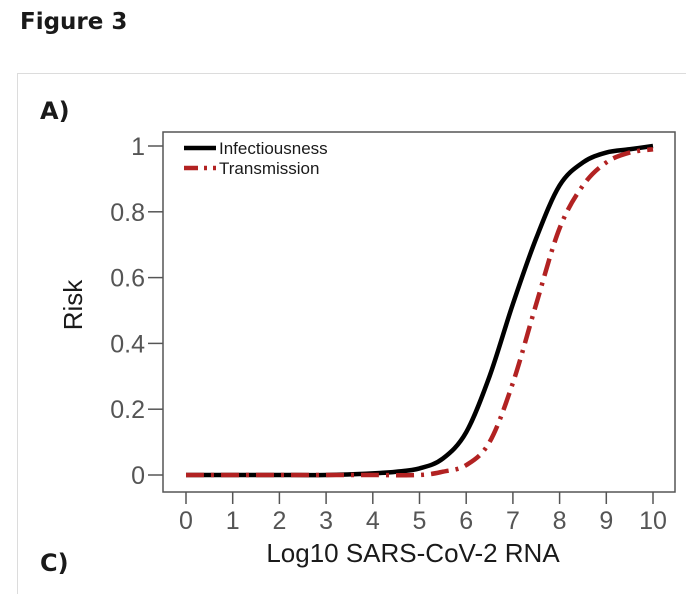  What do you see at coordinates (269, 168) in the screenshot?
I see `legend-label-transmission: Transmission` at bounding box center [269, 168].